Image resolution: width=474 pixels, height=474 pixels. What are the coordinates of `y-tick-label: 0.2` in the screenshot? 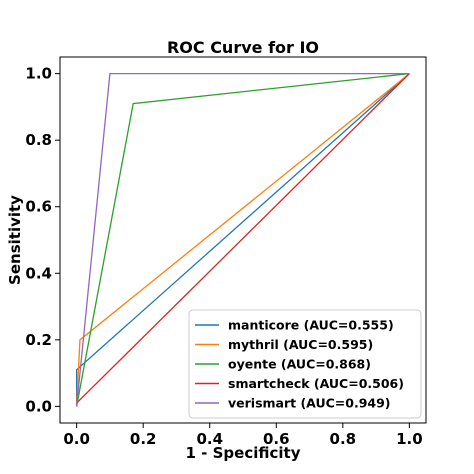 It's located at (38, 340).